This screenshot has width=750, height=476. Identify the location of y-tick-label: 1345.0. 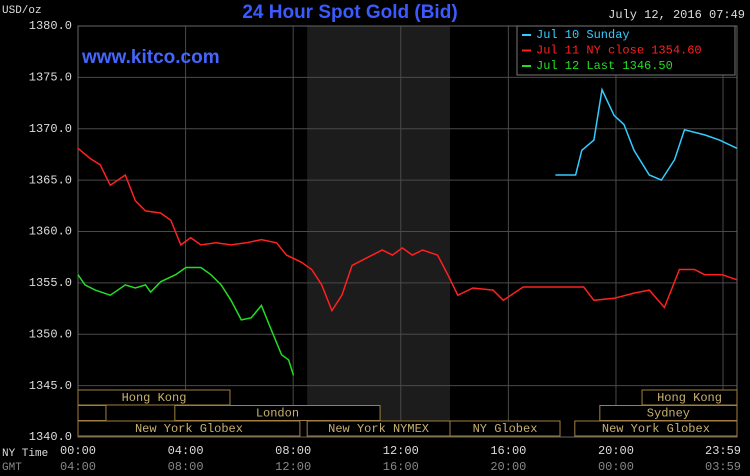
(50, 386).